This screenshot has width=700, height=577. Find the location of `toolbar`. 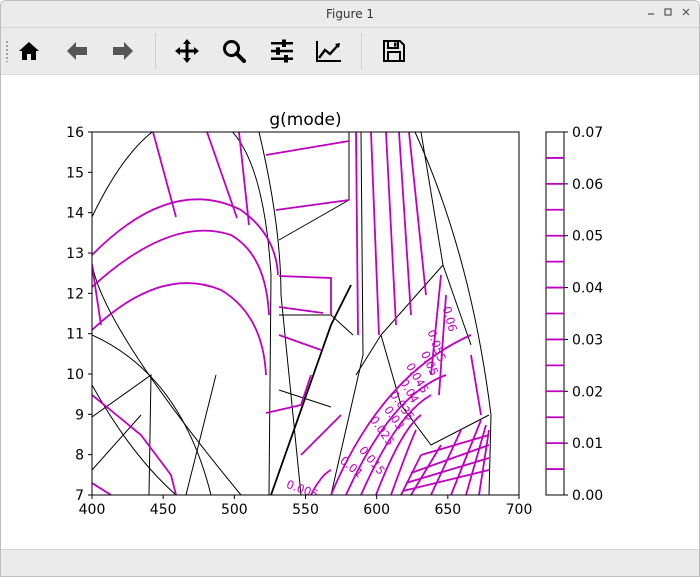

toolbar is located at coordinates (350, 51).